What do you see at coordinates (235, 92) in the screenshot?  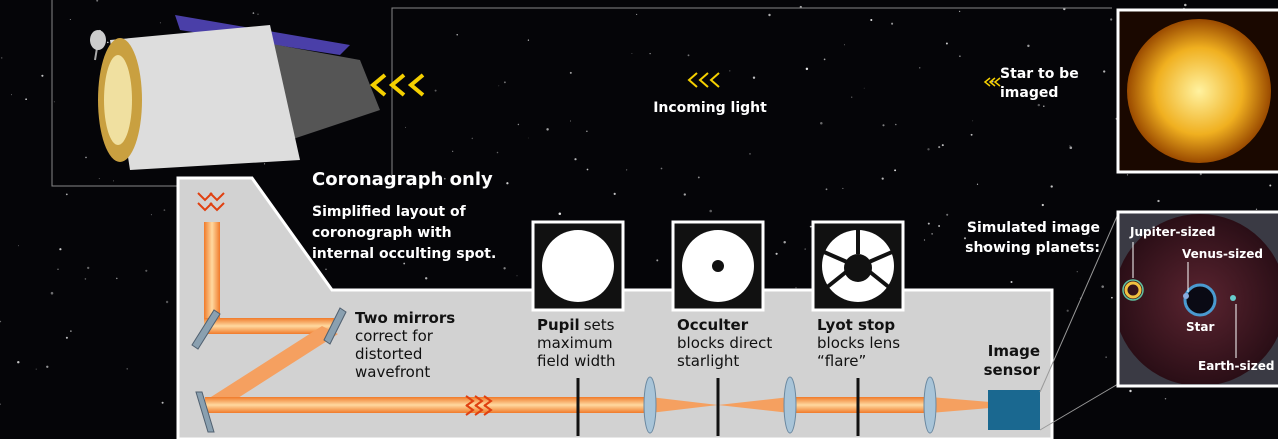 I see `telescope` at bounding box center [235, 92].